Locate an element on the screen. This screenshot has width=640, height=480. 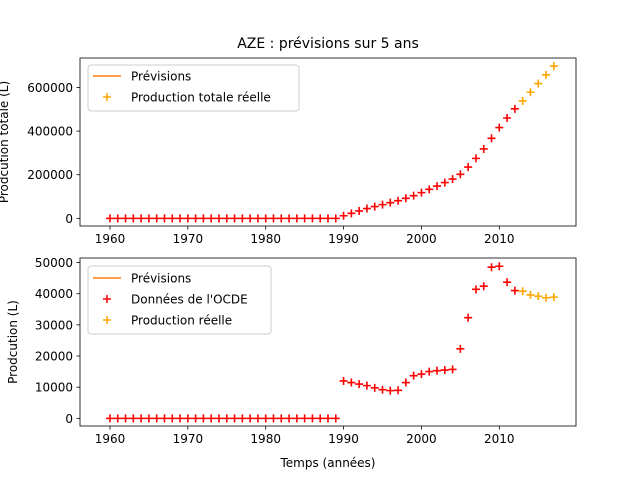
top-legend-actual-swatch is located at coordinates (107, 97).